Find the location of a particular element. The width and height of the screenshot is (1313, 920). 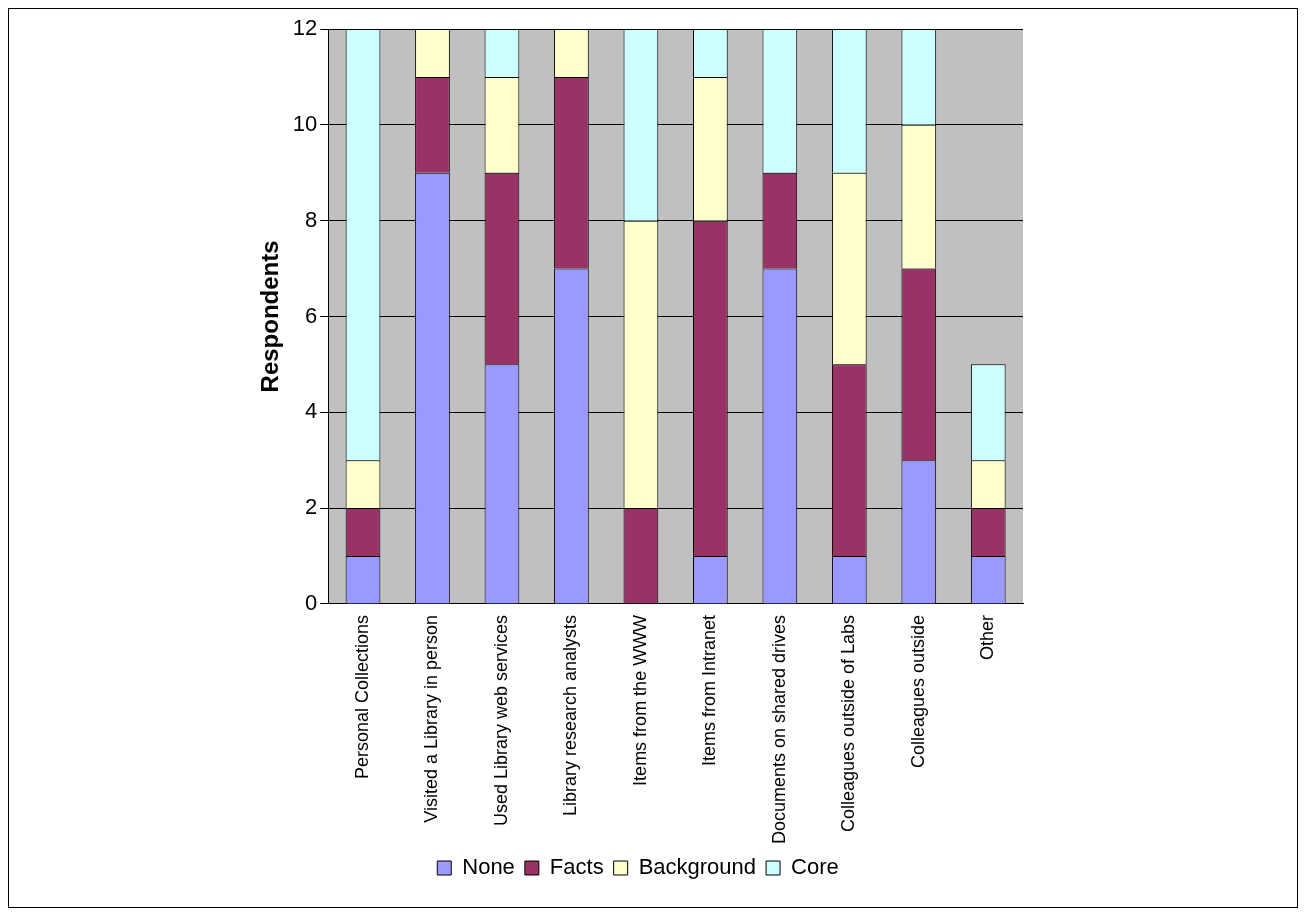

y-tick-label: 0 is located at coordinates (311, 602).